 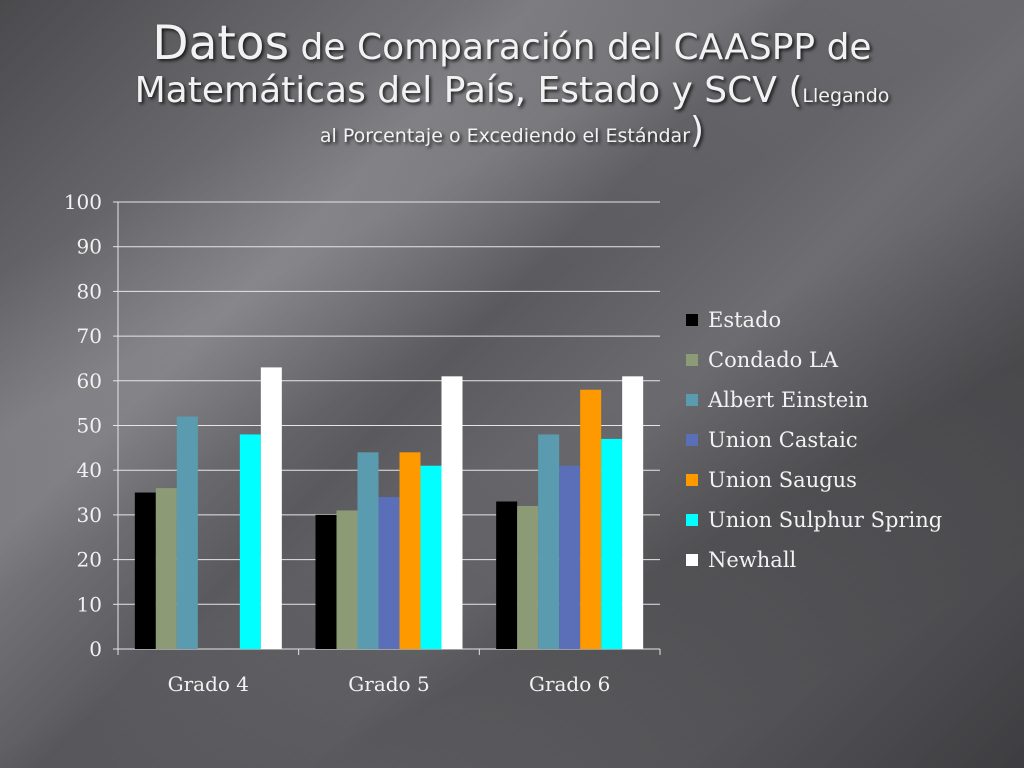 I want to click on title-line-3: al Porcentaje o Excediendo el Estándar), so click(x=512, y=130).